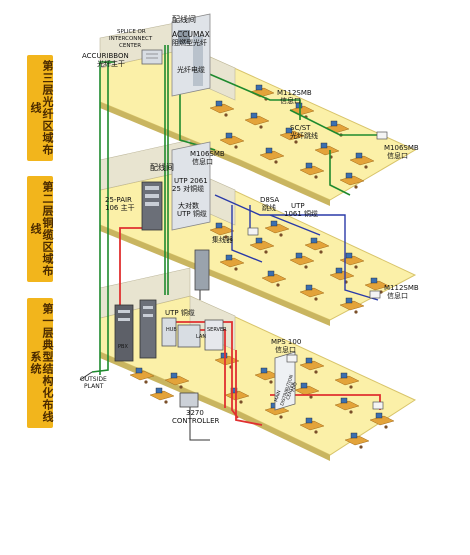  Describe the element at coordinates (300, 128) in the screenshot. I see `scst-line1: SC/ST` at that location.